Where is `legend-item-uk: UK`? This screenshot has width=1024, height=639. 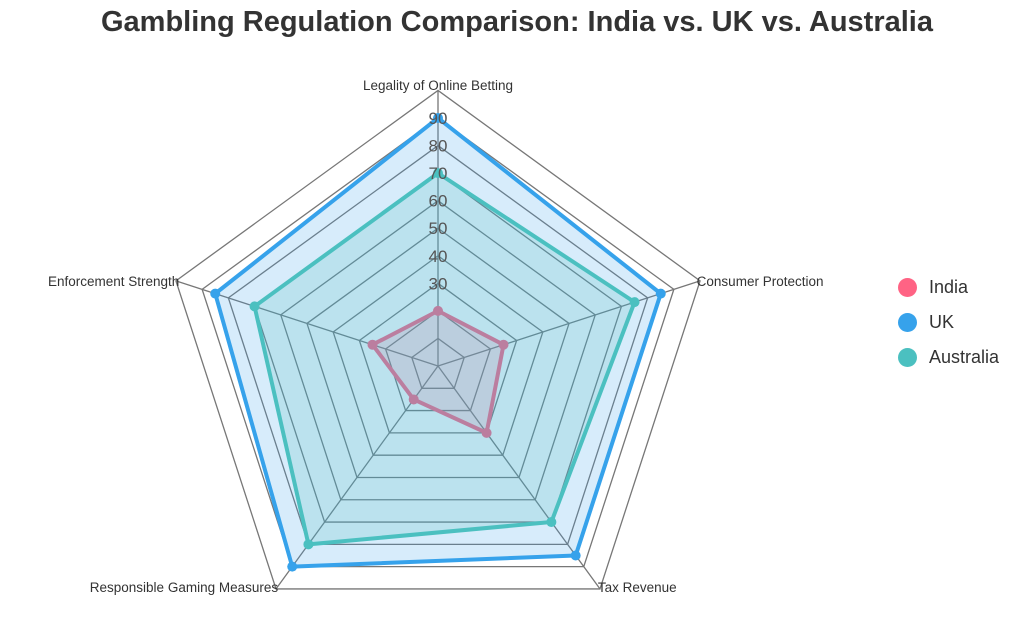
legend-item-uk: UK is located at coordinates (948, 322).